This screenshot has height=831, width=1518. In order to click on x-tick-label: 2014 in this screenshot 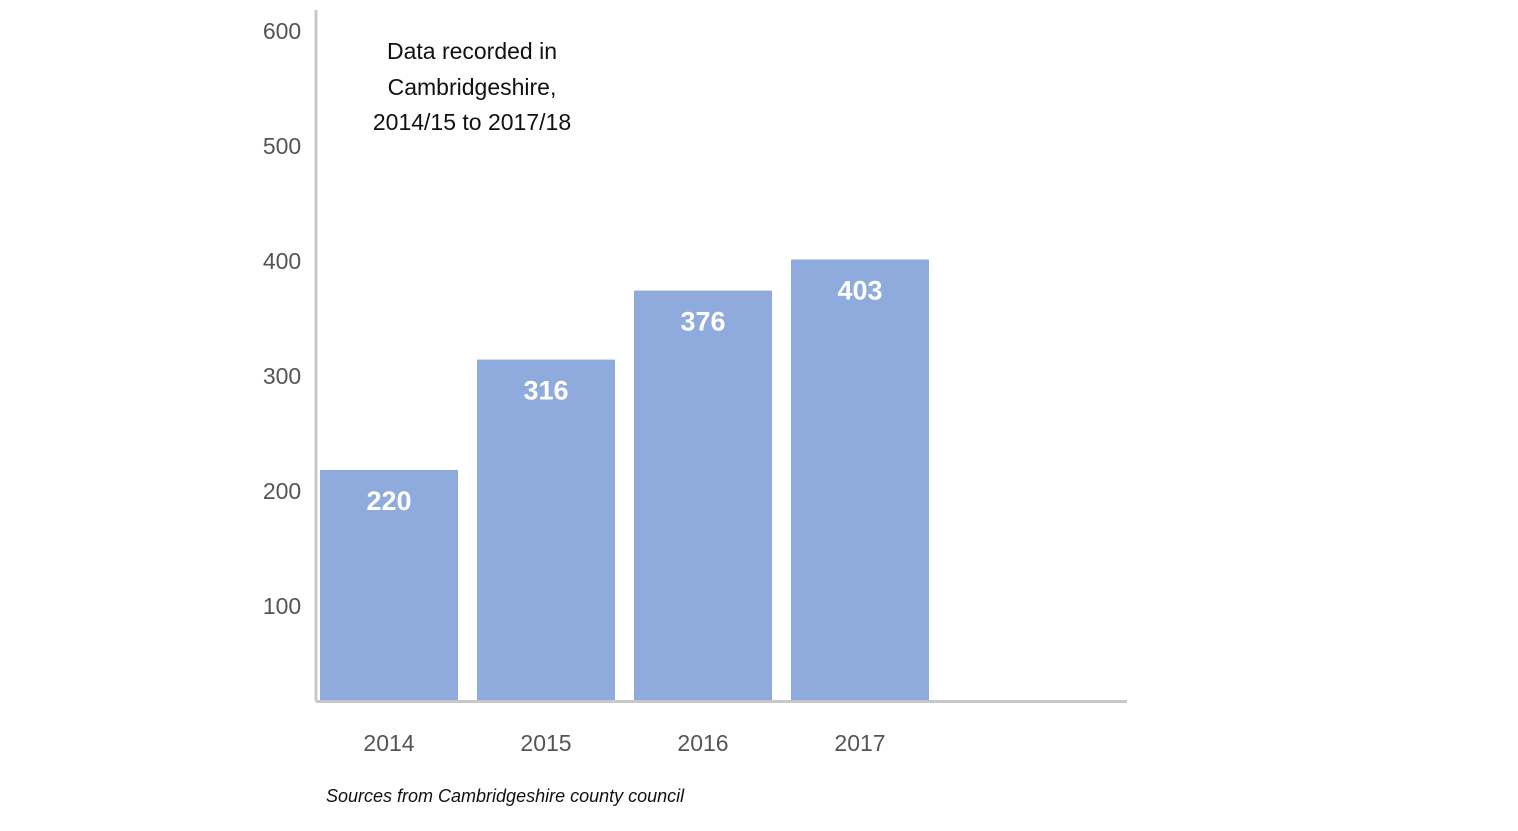, I will do `click(388, 743)`.